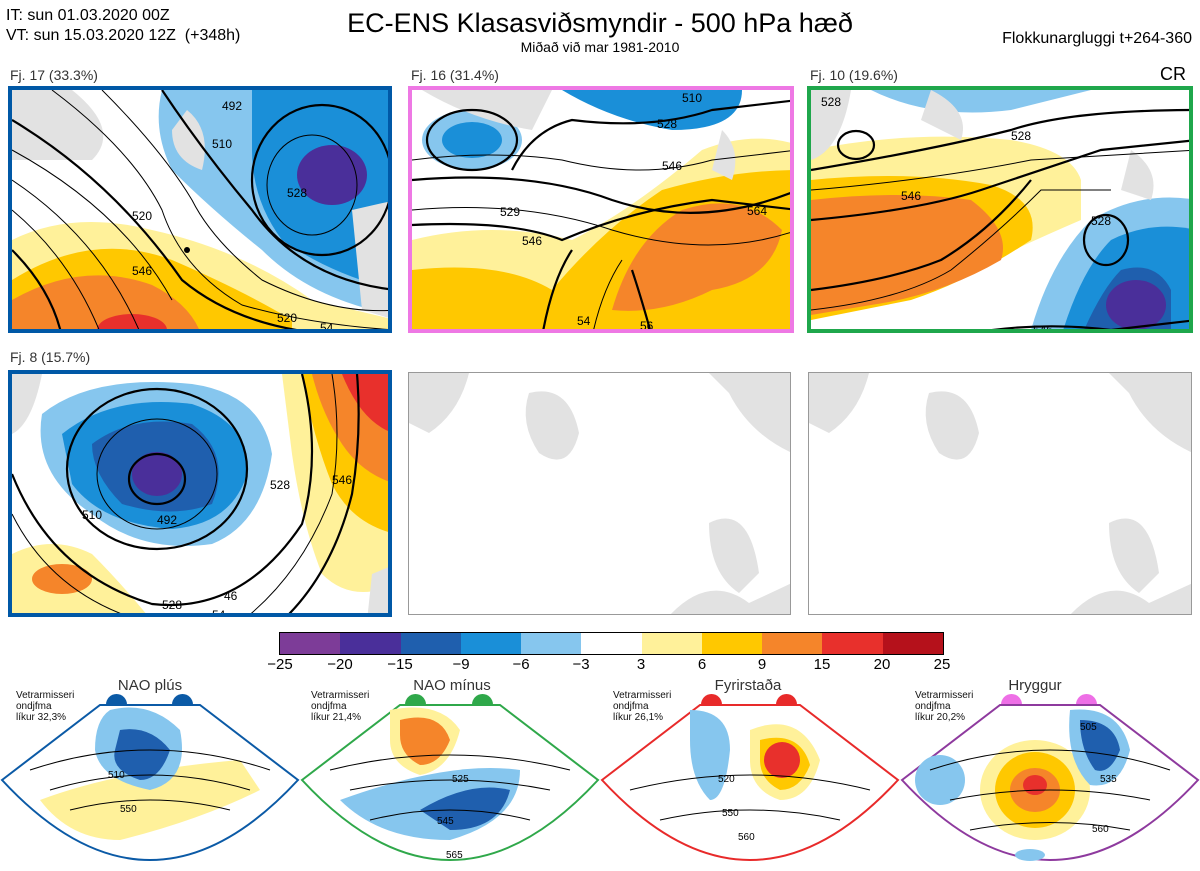 This screenshot has width=1200, height=871. I want to click on cluster-label-4: Fj. 8 (15.7%), so click(50, 357).